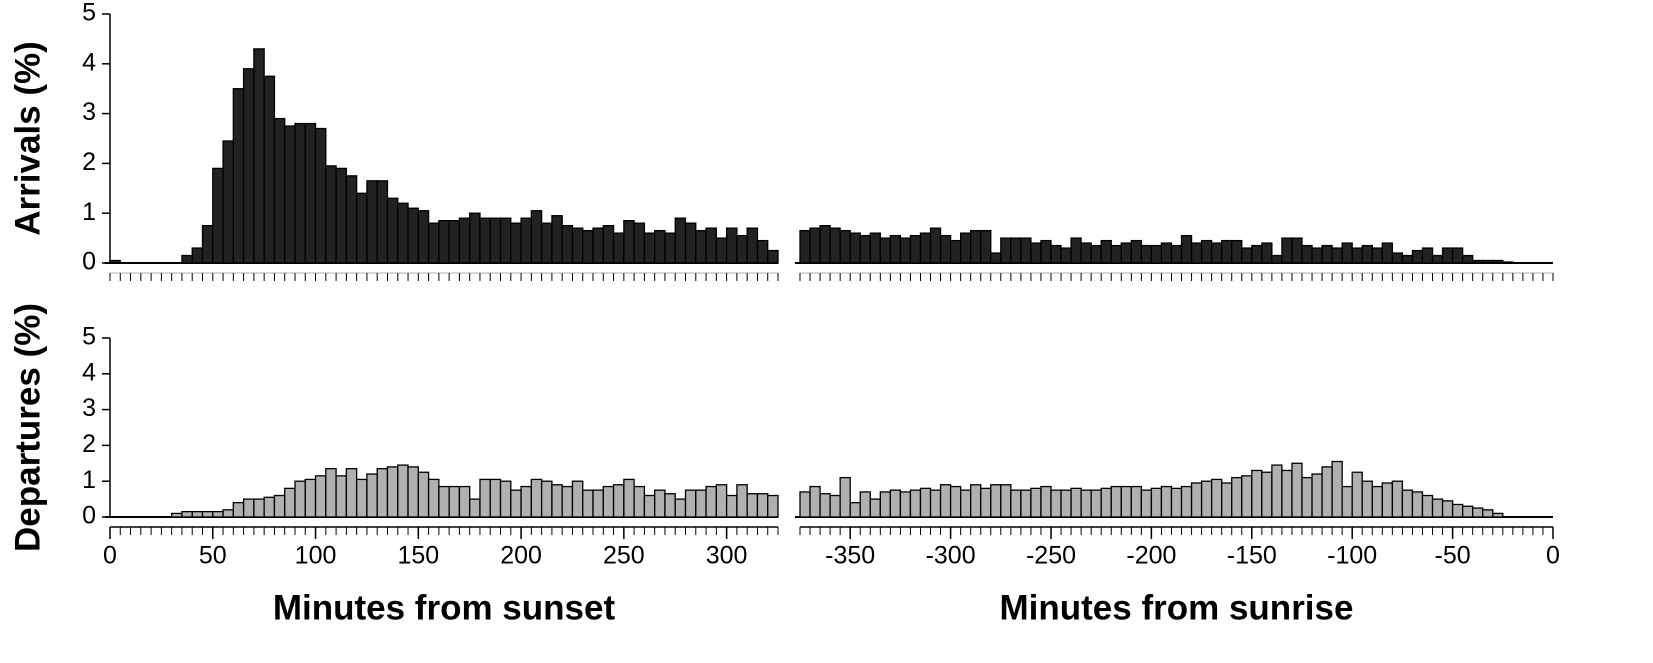 Image resolution: width=1653 pixels, height=663 pixels. What do you see at coordinates (1051, 556) in the screenshot?
I see `x-tick-label: -250` at bounding box center [1051, 556].